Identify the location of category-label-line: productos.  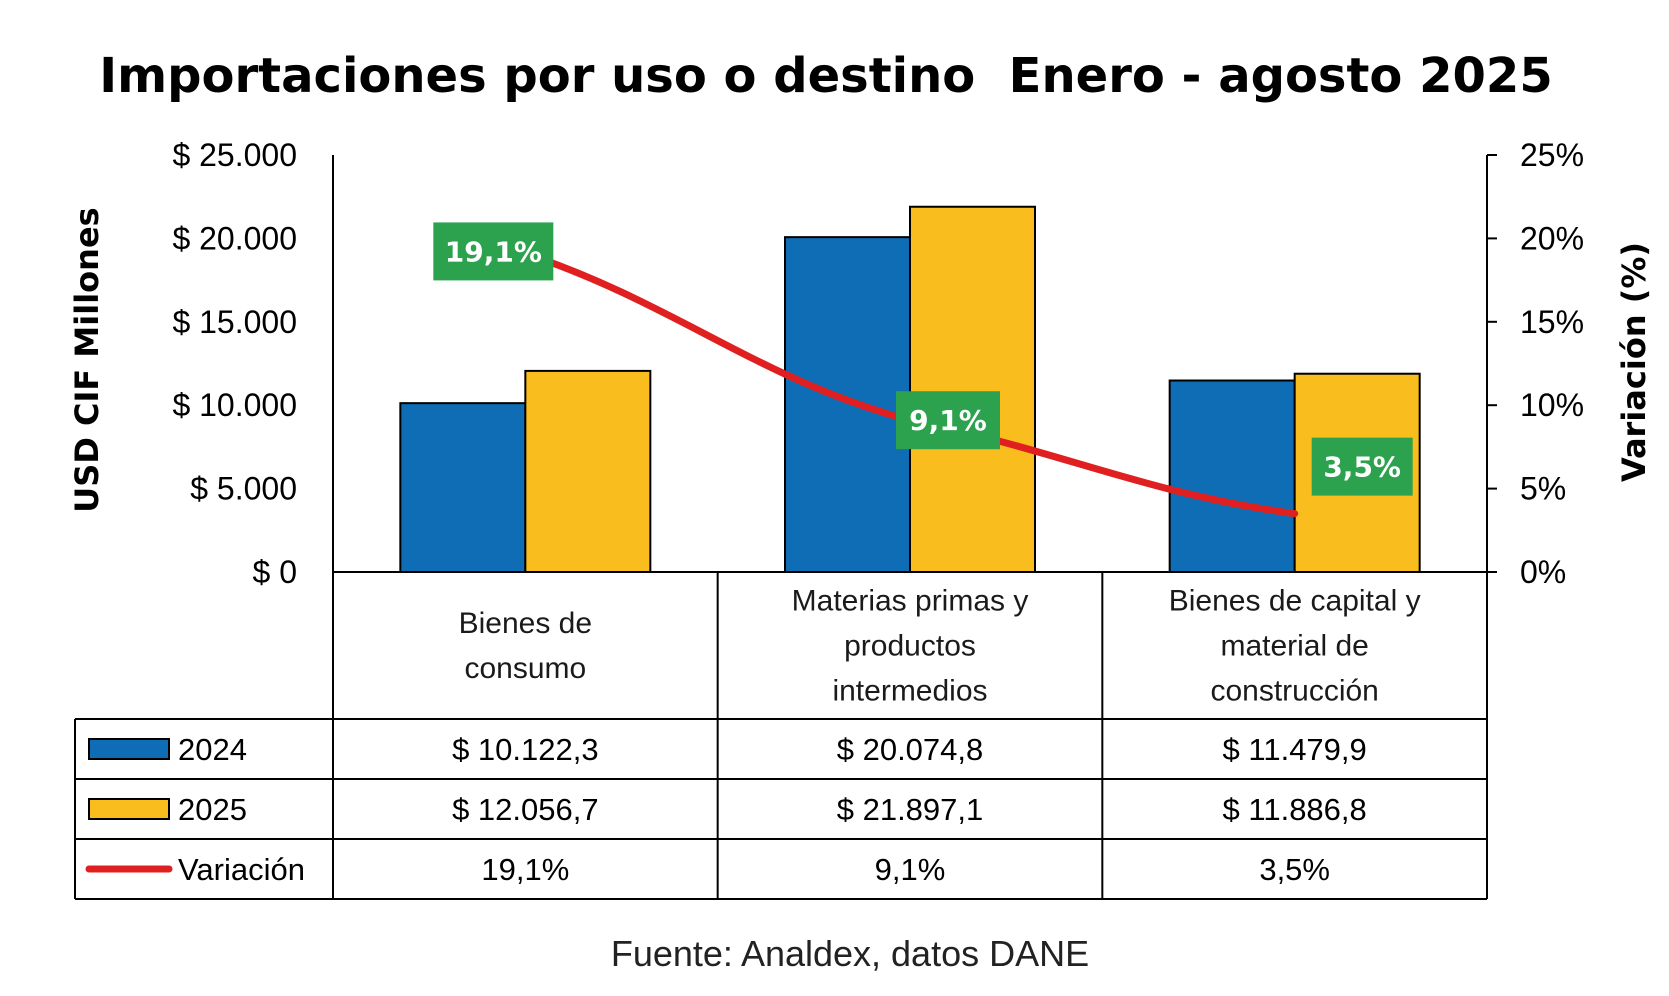
(910, 646).